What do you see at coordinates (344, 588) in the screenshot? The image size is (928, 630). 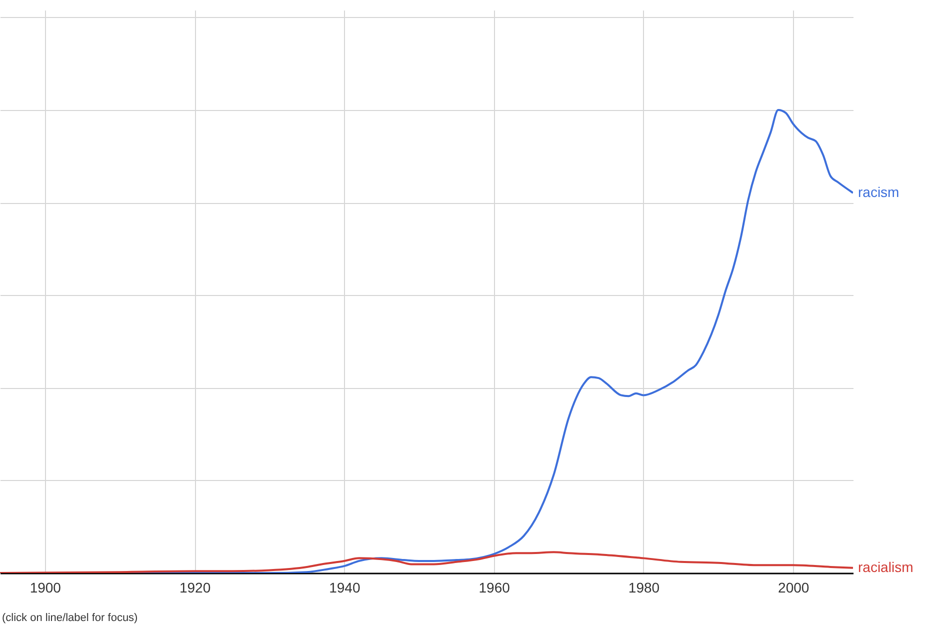 I see `x-tick-label: 1940` at bounding box center [344, 588].